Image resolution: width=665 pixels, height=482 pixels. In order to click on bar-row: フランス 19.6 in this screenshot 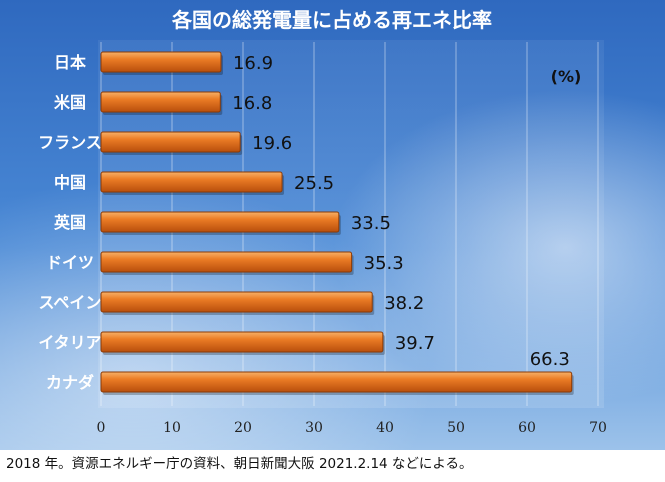, I will do `click(165, 143)`.